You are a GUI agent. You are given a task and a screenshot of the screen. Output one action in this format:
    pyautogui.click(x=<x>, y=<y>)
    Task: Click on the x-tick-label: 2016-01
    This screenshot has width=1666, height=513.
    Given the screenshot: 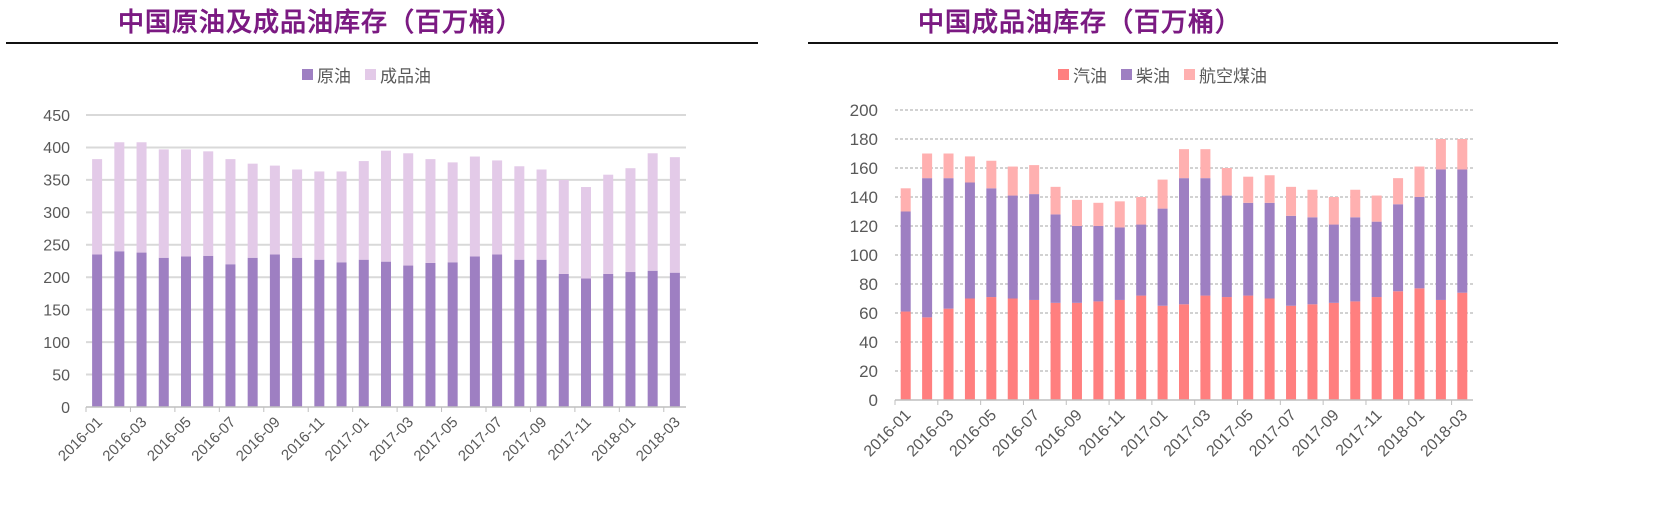 What is the action you would take?
    pyautogui.click(x=80, y=439)
    